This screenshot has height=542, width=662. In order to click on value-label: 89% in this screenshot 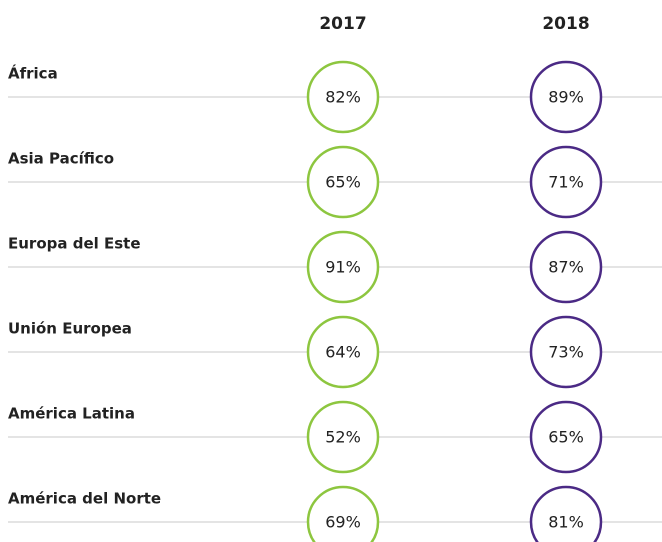, I will do `click(566, 97)`.